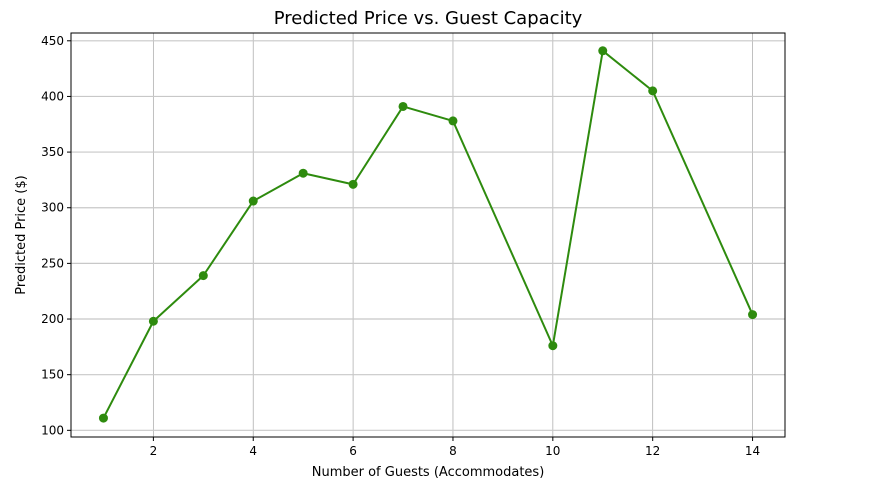 This screenshot has height=488, width=874. What do you see at coordinates (52, 41) in the screenshot?
I see `y-tick-label: 450` at bounding box center [52, 41].